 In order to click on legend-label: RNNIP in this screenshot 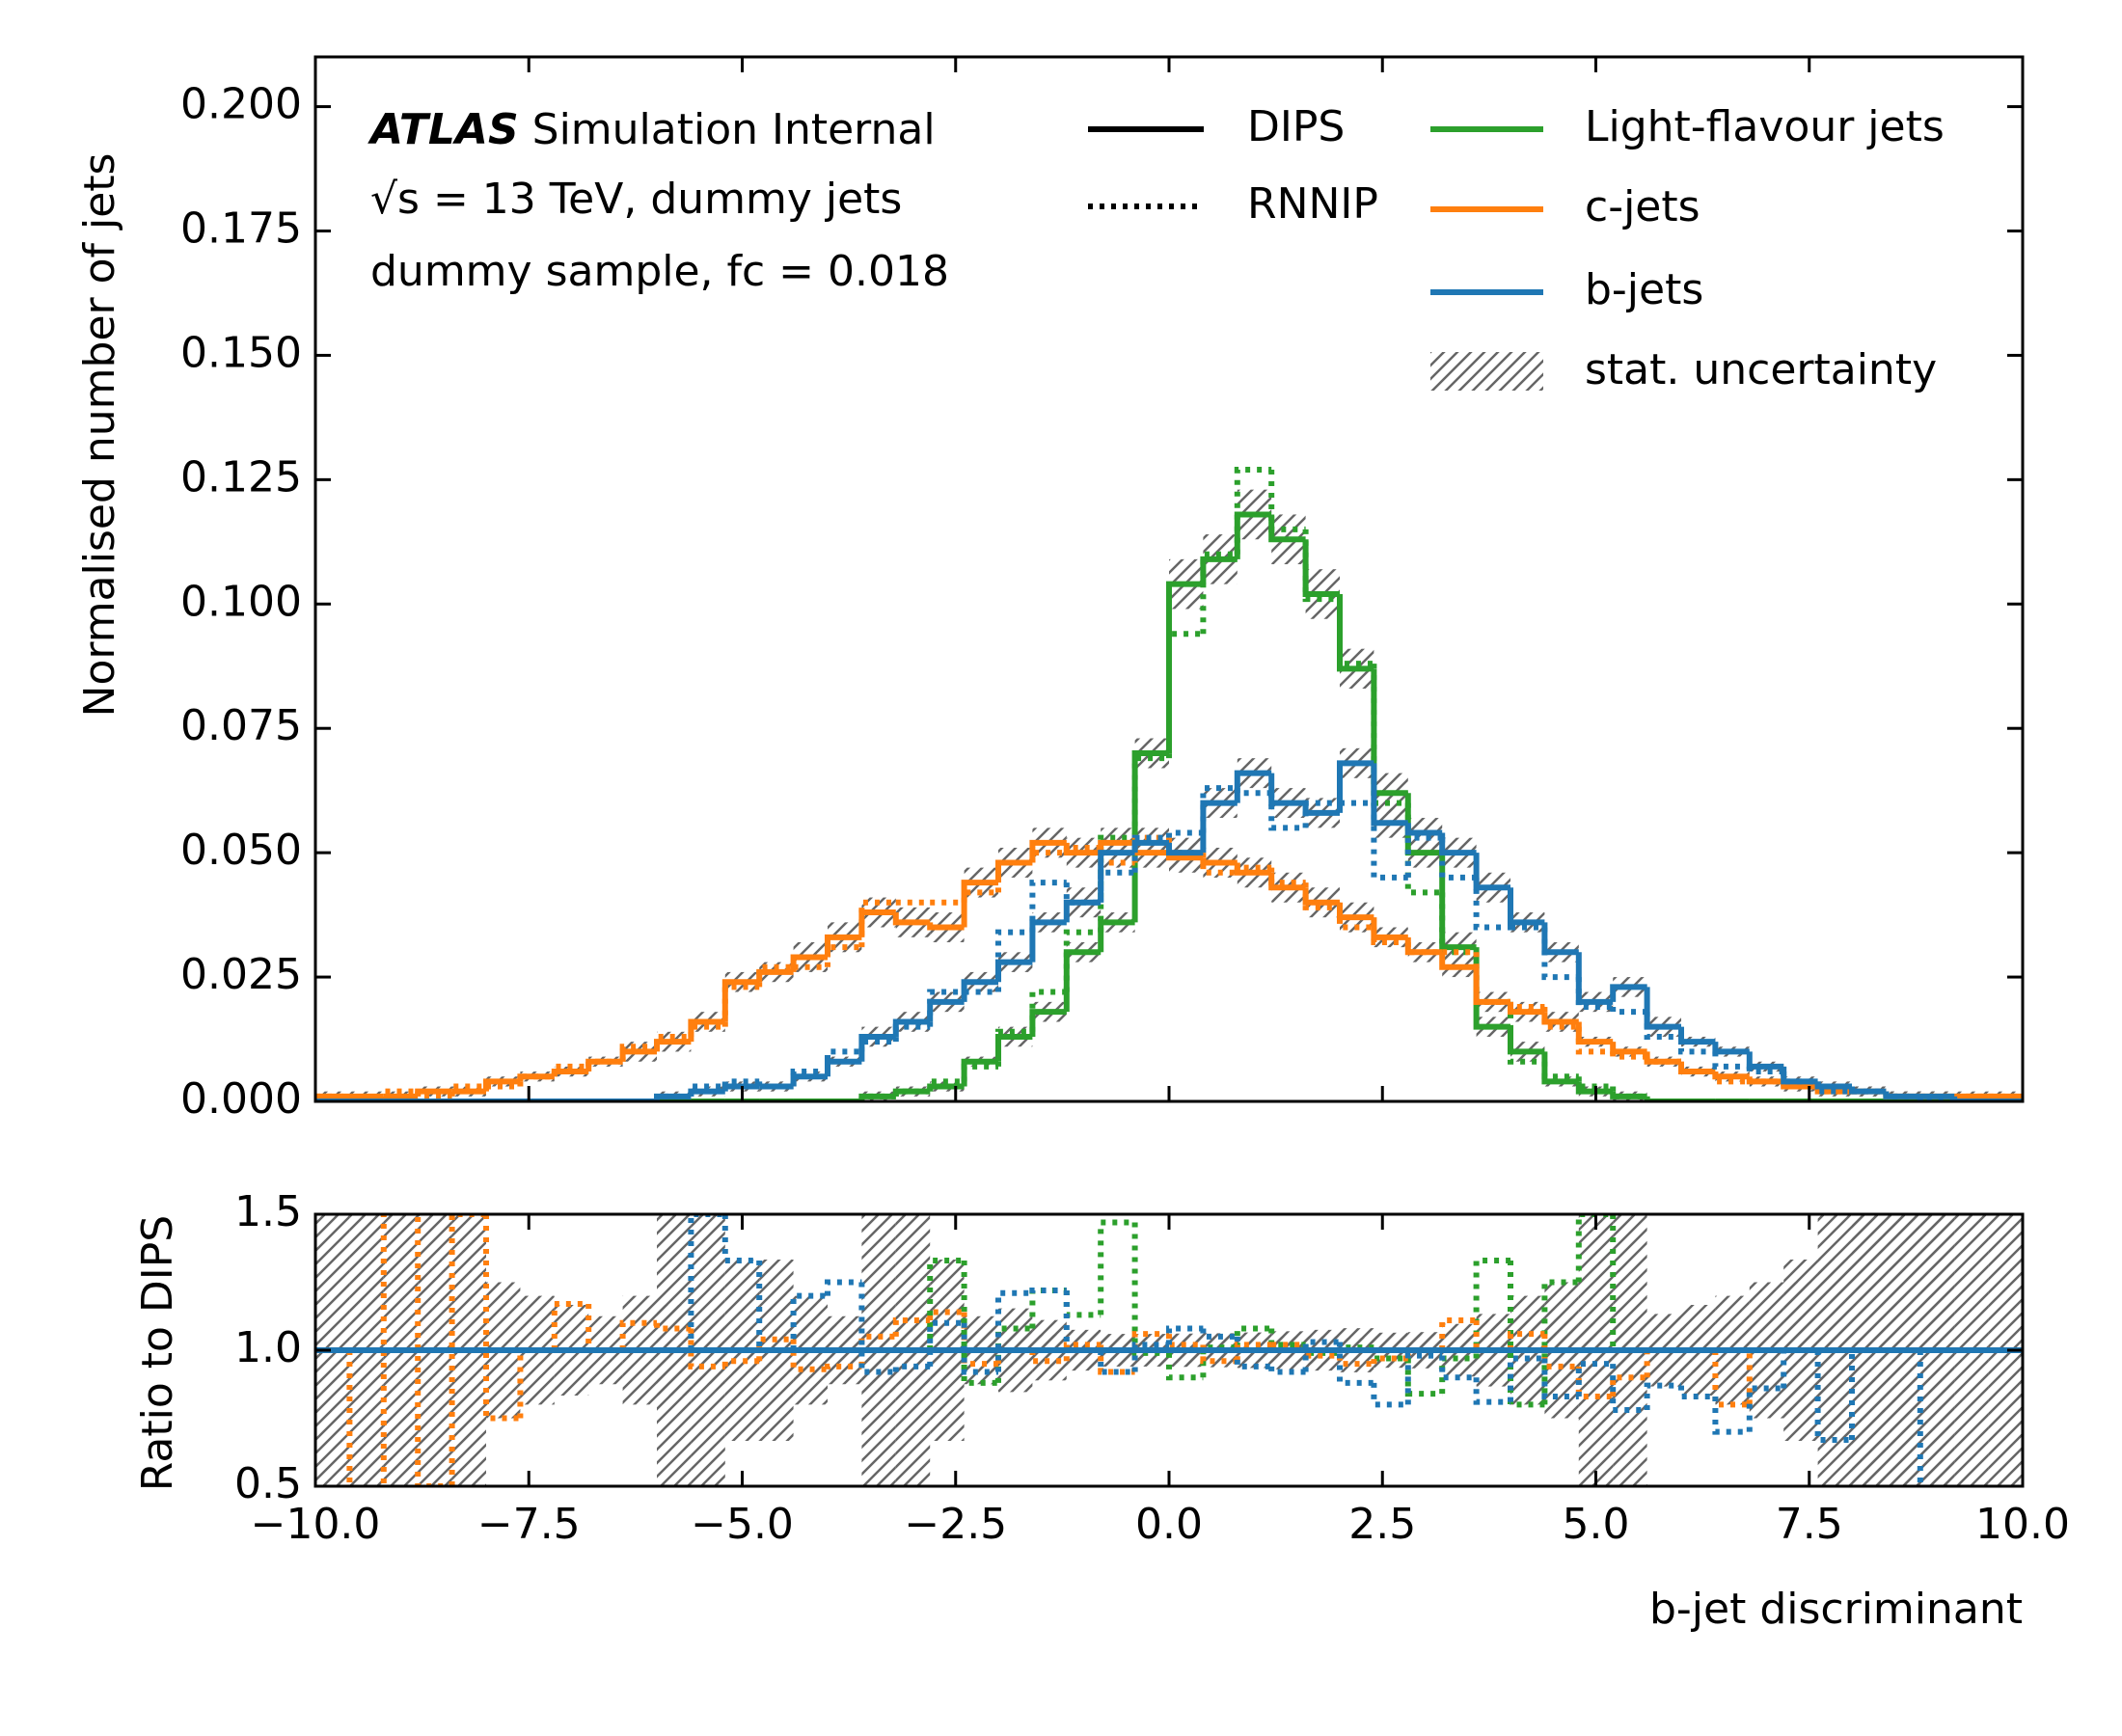, I will do `click(1313, 204)`.